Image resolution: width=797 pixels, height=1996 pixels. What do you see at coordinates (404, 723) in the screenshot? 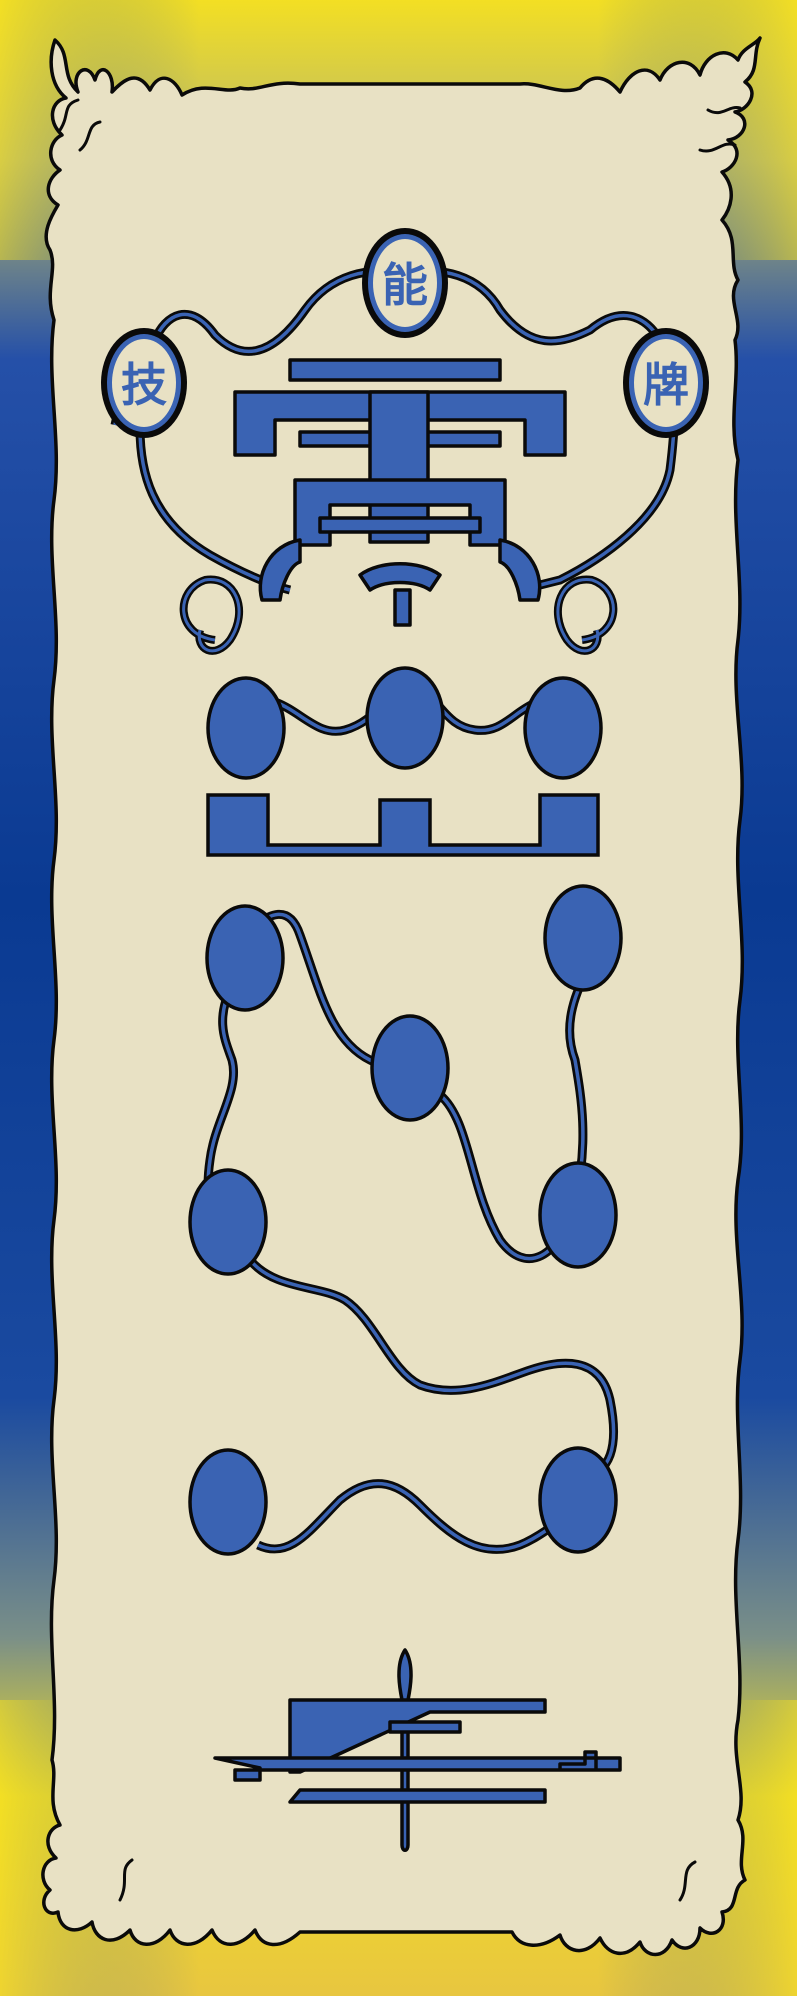
I see `triple-drops` at bounding box center [404, 723].